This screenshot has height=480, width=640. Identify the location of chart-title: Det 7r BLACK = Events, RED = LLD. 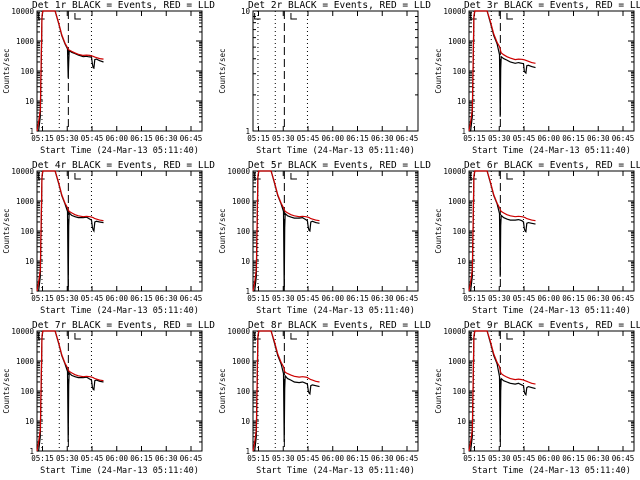
(123, 325).